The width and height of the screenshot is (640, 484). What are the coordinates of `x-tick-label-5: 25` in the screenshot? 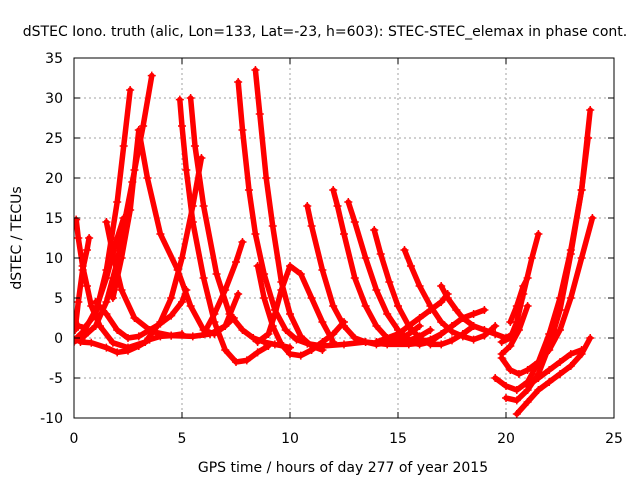 It's located at (614, 439).